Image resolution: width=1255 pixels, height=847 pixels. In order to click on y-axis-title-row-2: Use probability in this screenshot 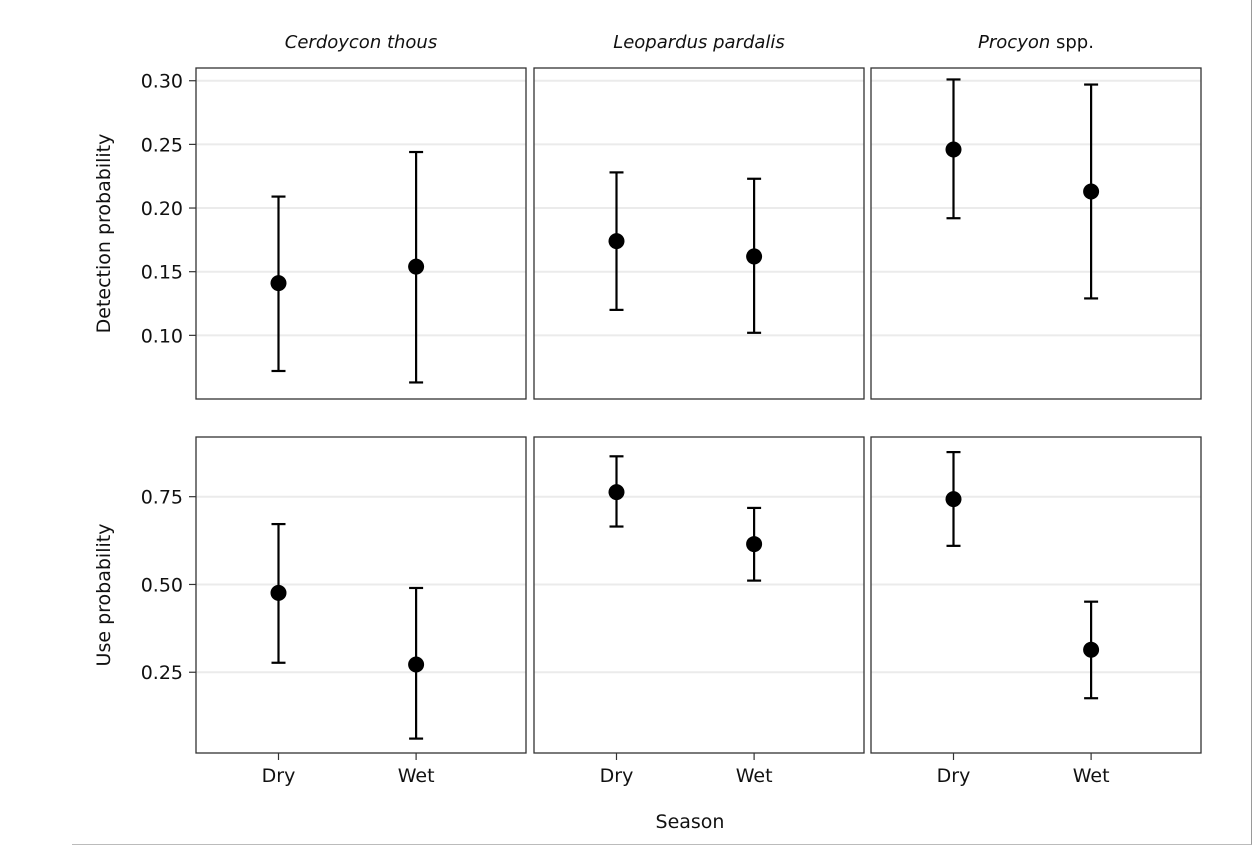, I will do `click(104, 595)`.